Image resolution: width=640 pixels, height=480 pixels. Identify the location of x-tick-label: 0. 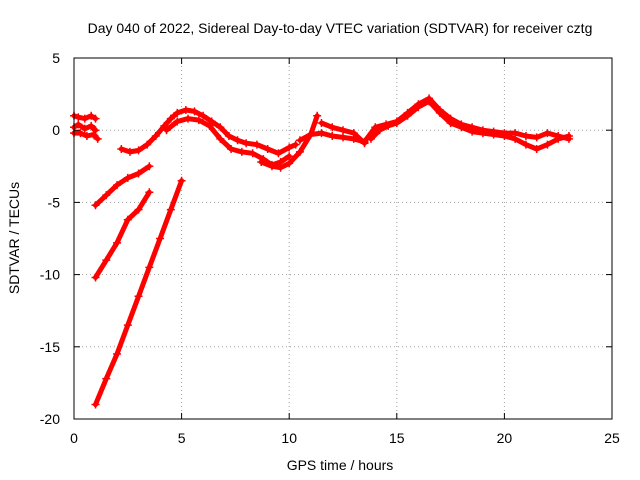
(74, 438).